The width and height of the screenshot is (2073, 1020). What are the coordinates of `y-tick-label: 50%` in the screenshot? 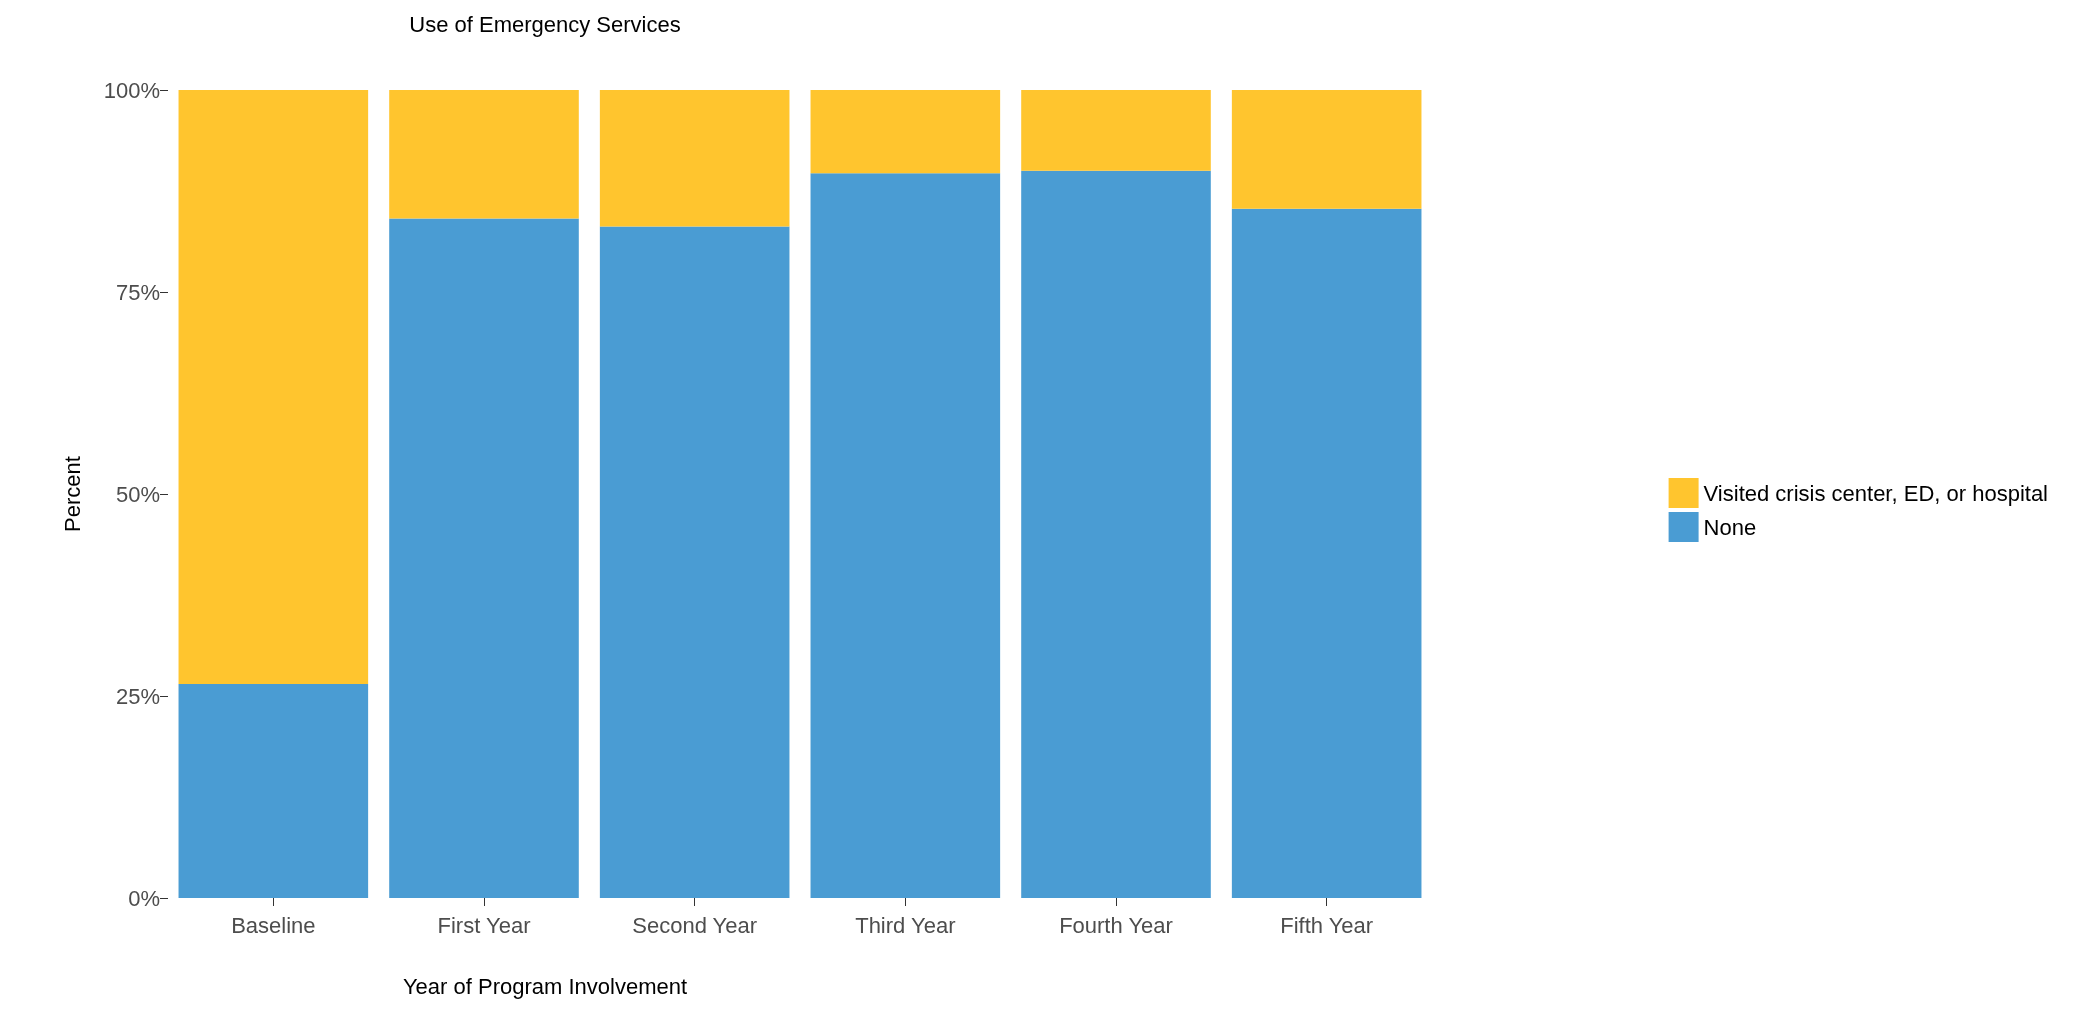 It's located at (137, 494).